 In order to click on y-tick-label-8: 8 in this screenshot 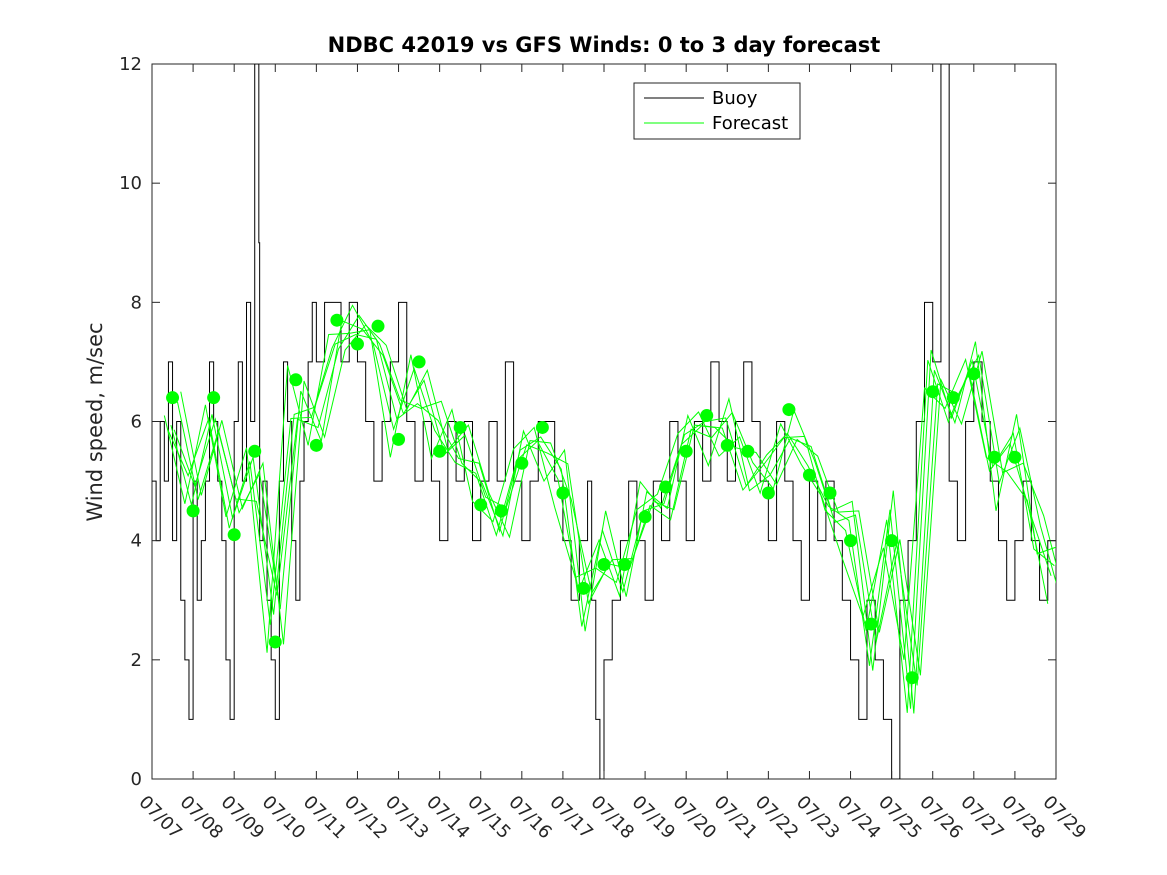, I will do `click(136, 302)`.